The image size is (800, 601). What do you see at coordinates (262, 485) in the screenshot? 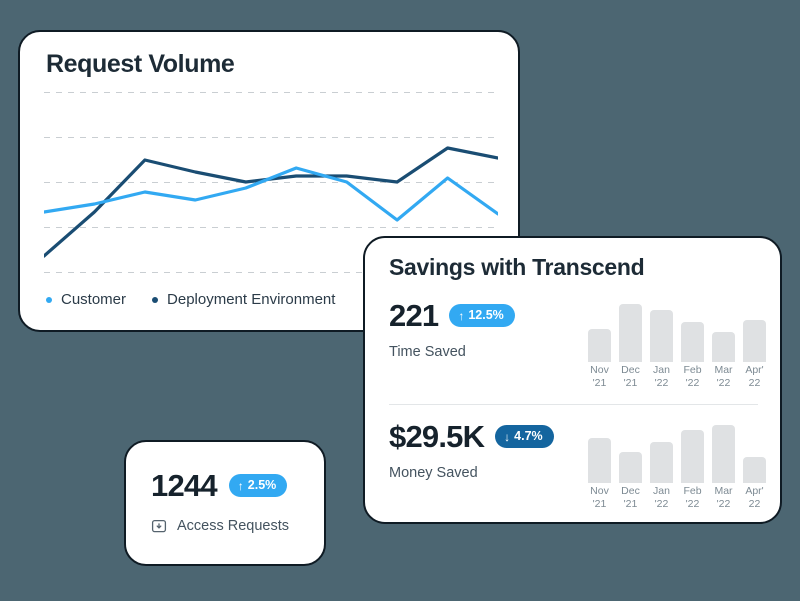
I see `access-requests-trend-value: 2.5%` at bounding box center [262, 485].